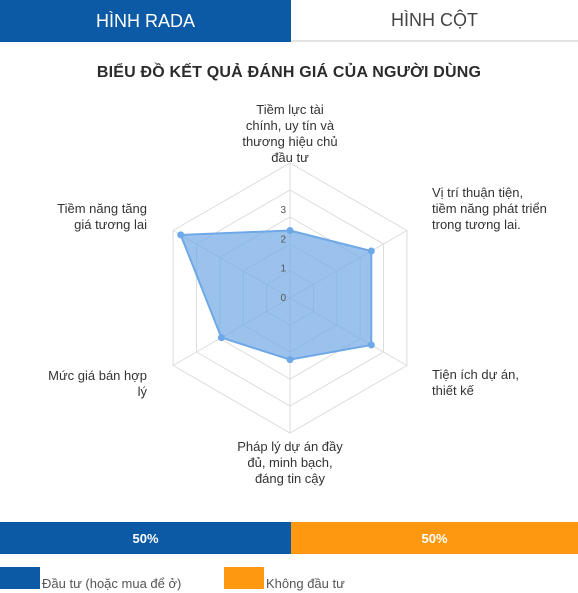 This screenshot has height=593, width=578. Describe the element at coordinates (475, 382) in the screenshot. I see `radar-category-label: Tiện ích dự án, thiết kế` at that location.